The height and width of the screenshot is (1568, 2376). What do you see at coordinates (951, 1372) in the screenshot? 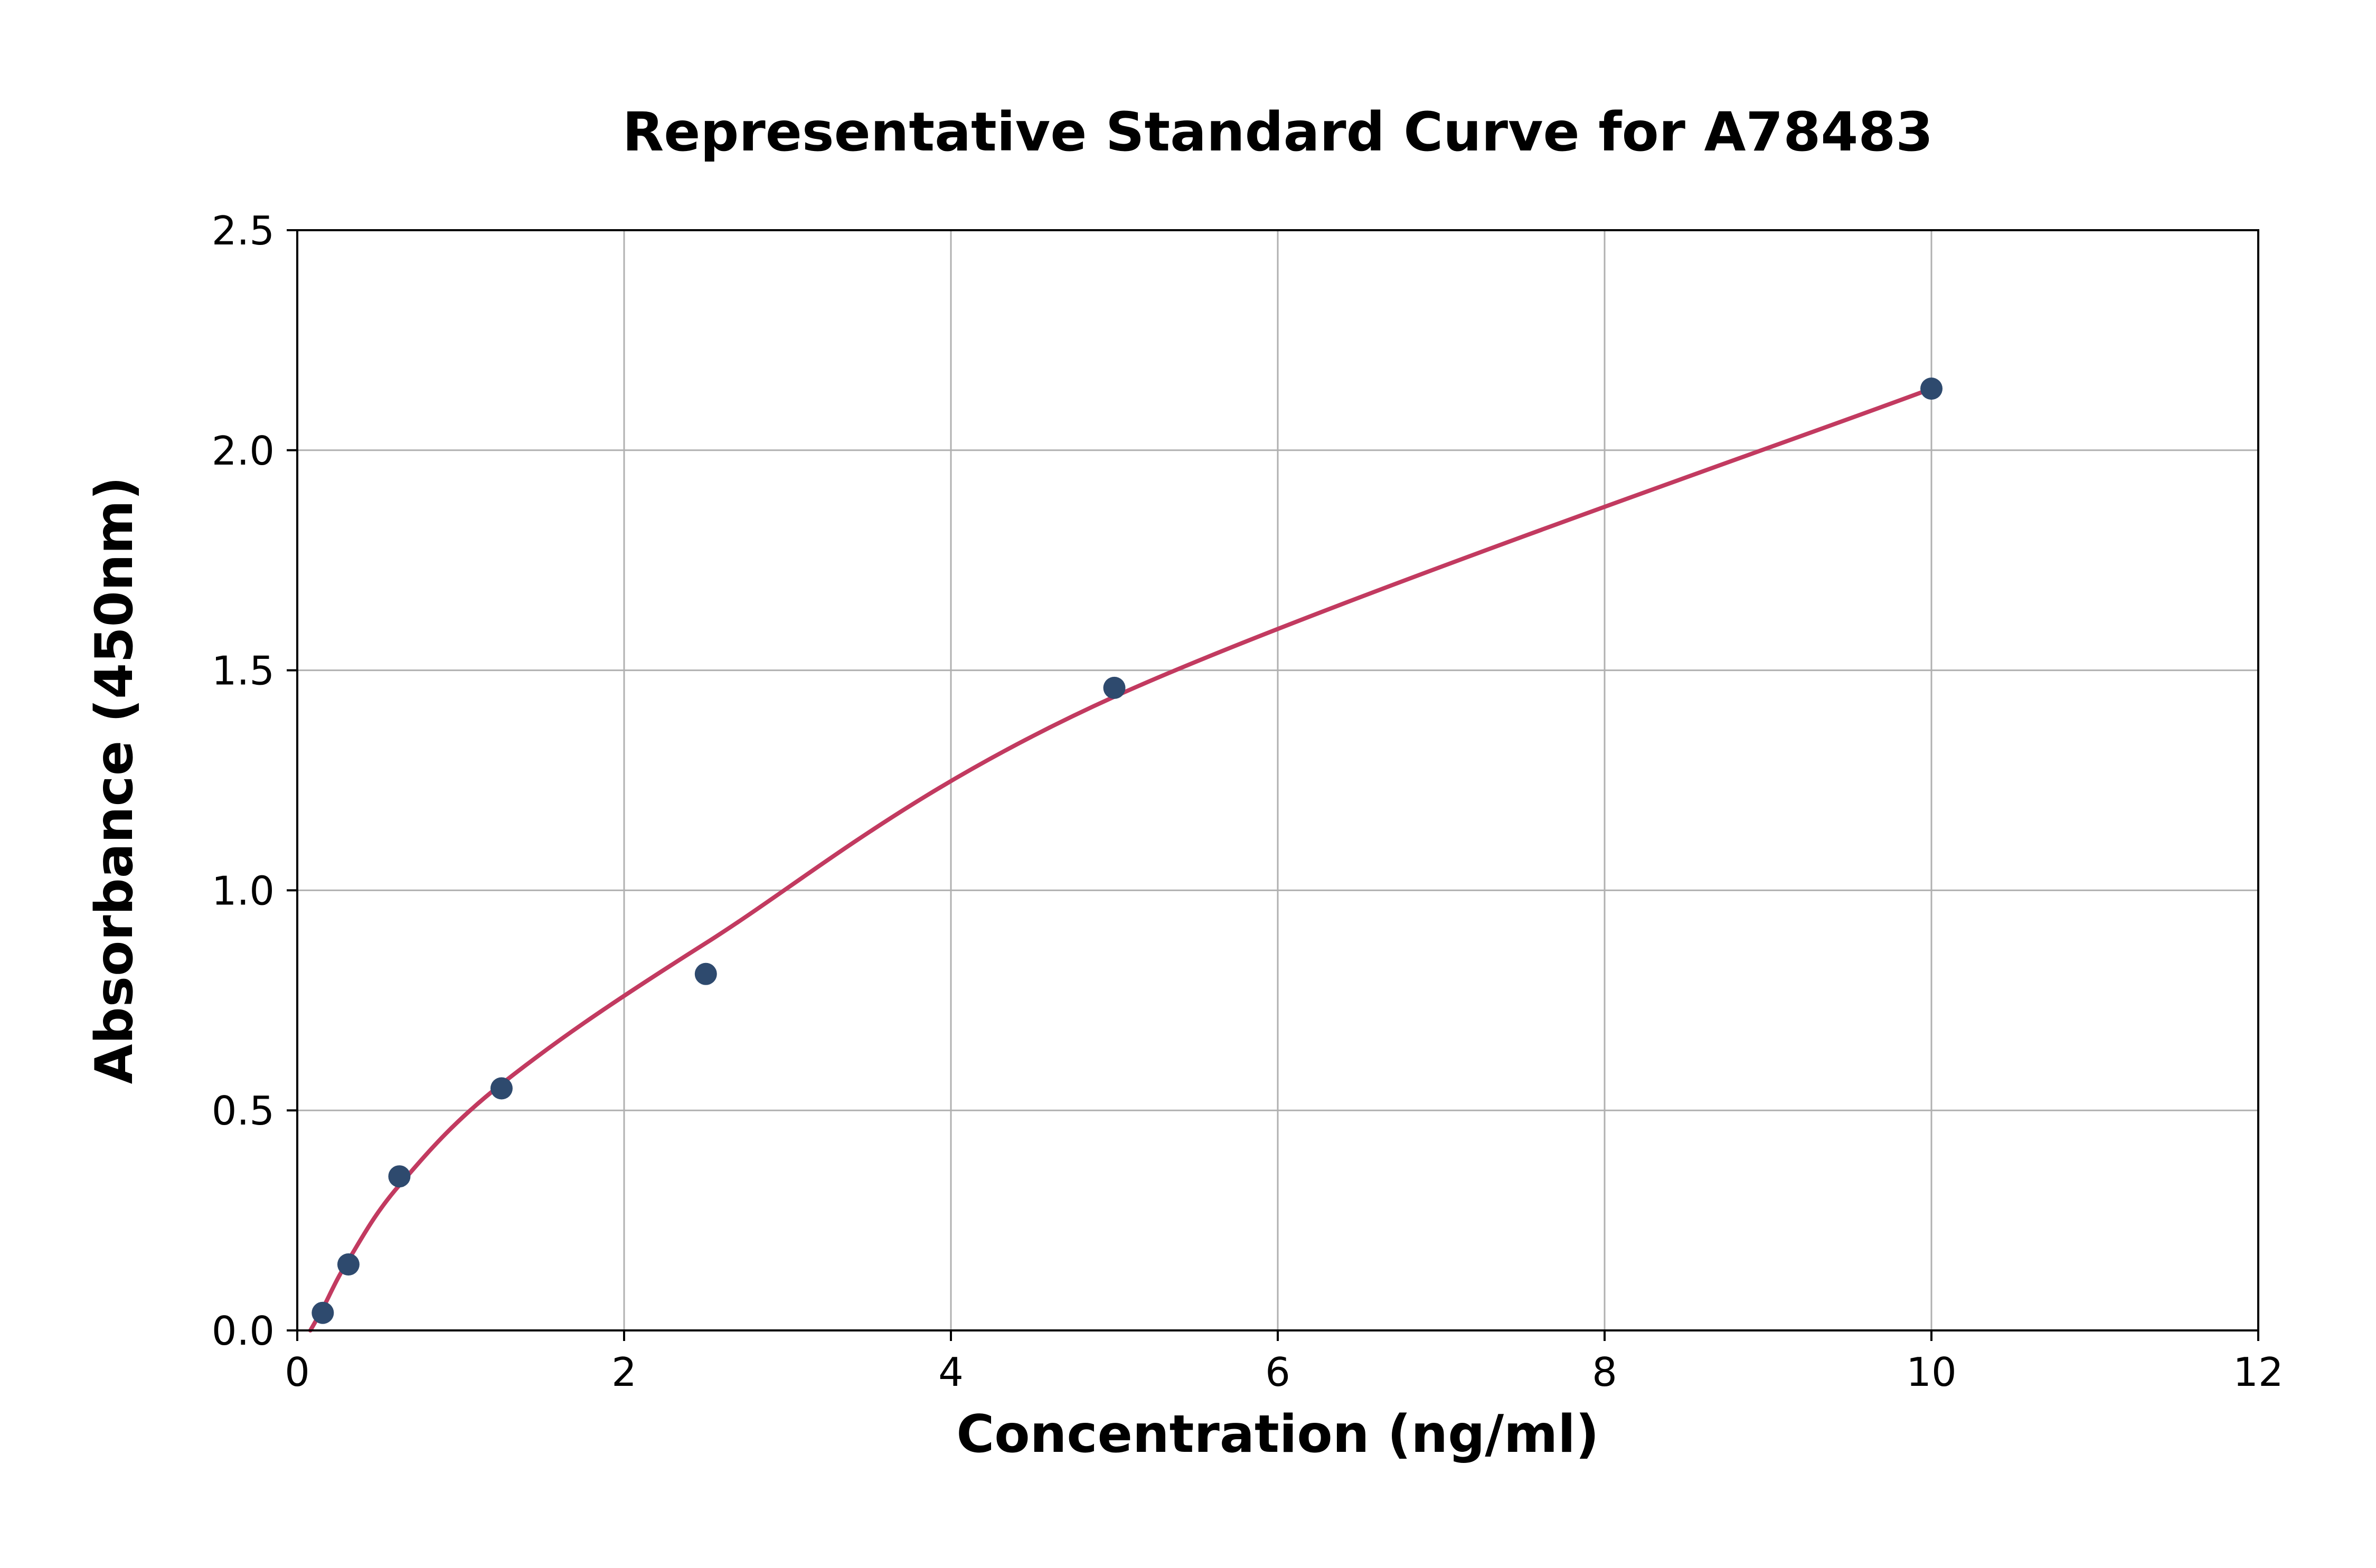
I see `x-tick-label: 4` at bounding box center [951, 1372].